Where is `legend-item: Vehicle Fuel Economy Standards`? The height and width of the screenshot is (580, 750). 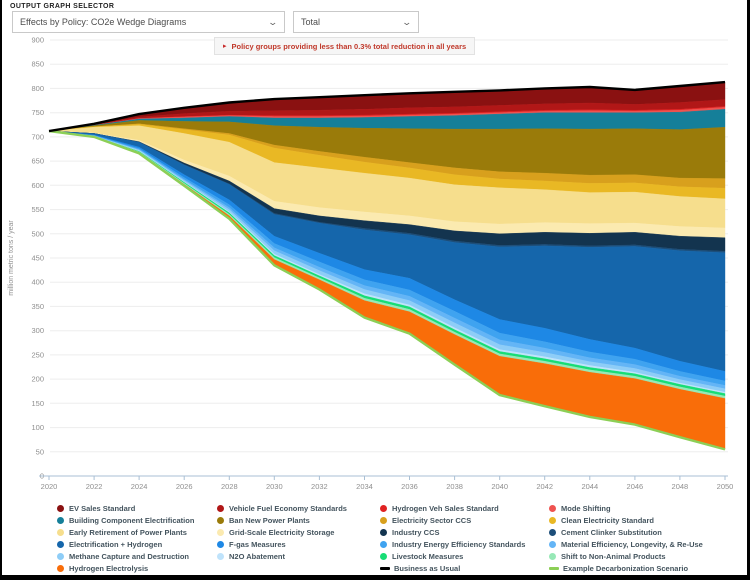
legend-item: Vehicle Fuel Economy Standards is located at coordinates (298, 508).